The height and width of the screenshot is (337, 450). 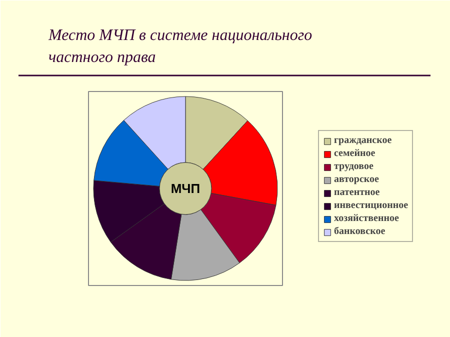 What do you see at coordinates (354, 166) in the screenshot?
I see `legend-label: трудовое` at bounding box center [354, 166].